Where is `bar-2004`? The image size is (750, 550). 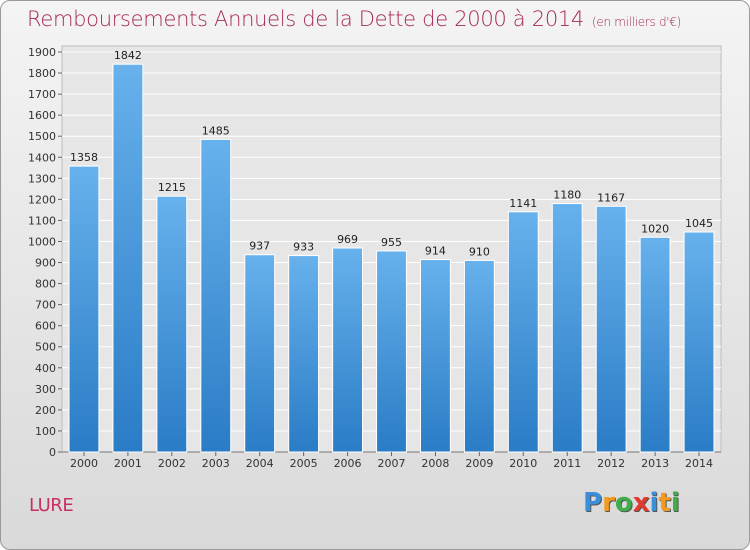
bar-2004 is located at coordinates (260, 353).